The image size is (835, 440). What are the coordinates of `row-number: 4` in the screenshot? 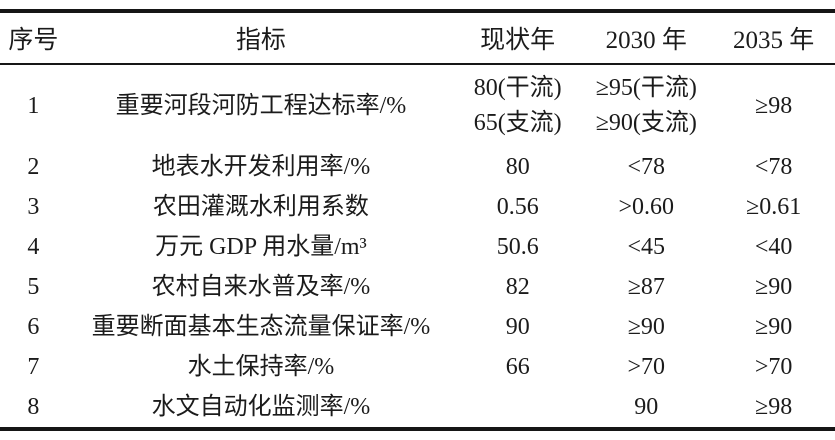 It's located at (33, 246).